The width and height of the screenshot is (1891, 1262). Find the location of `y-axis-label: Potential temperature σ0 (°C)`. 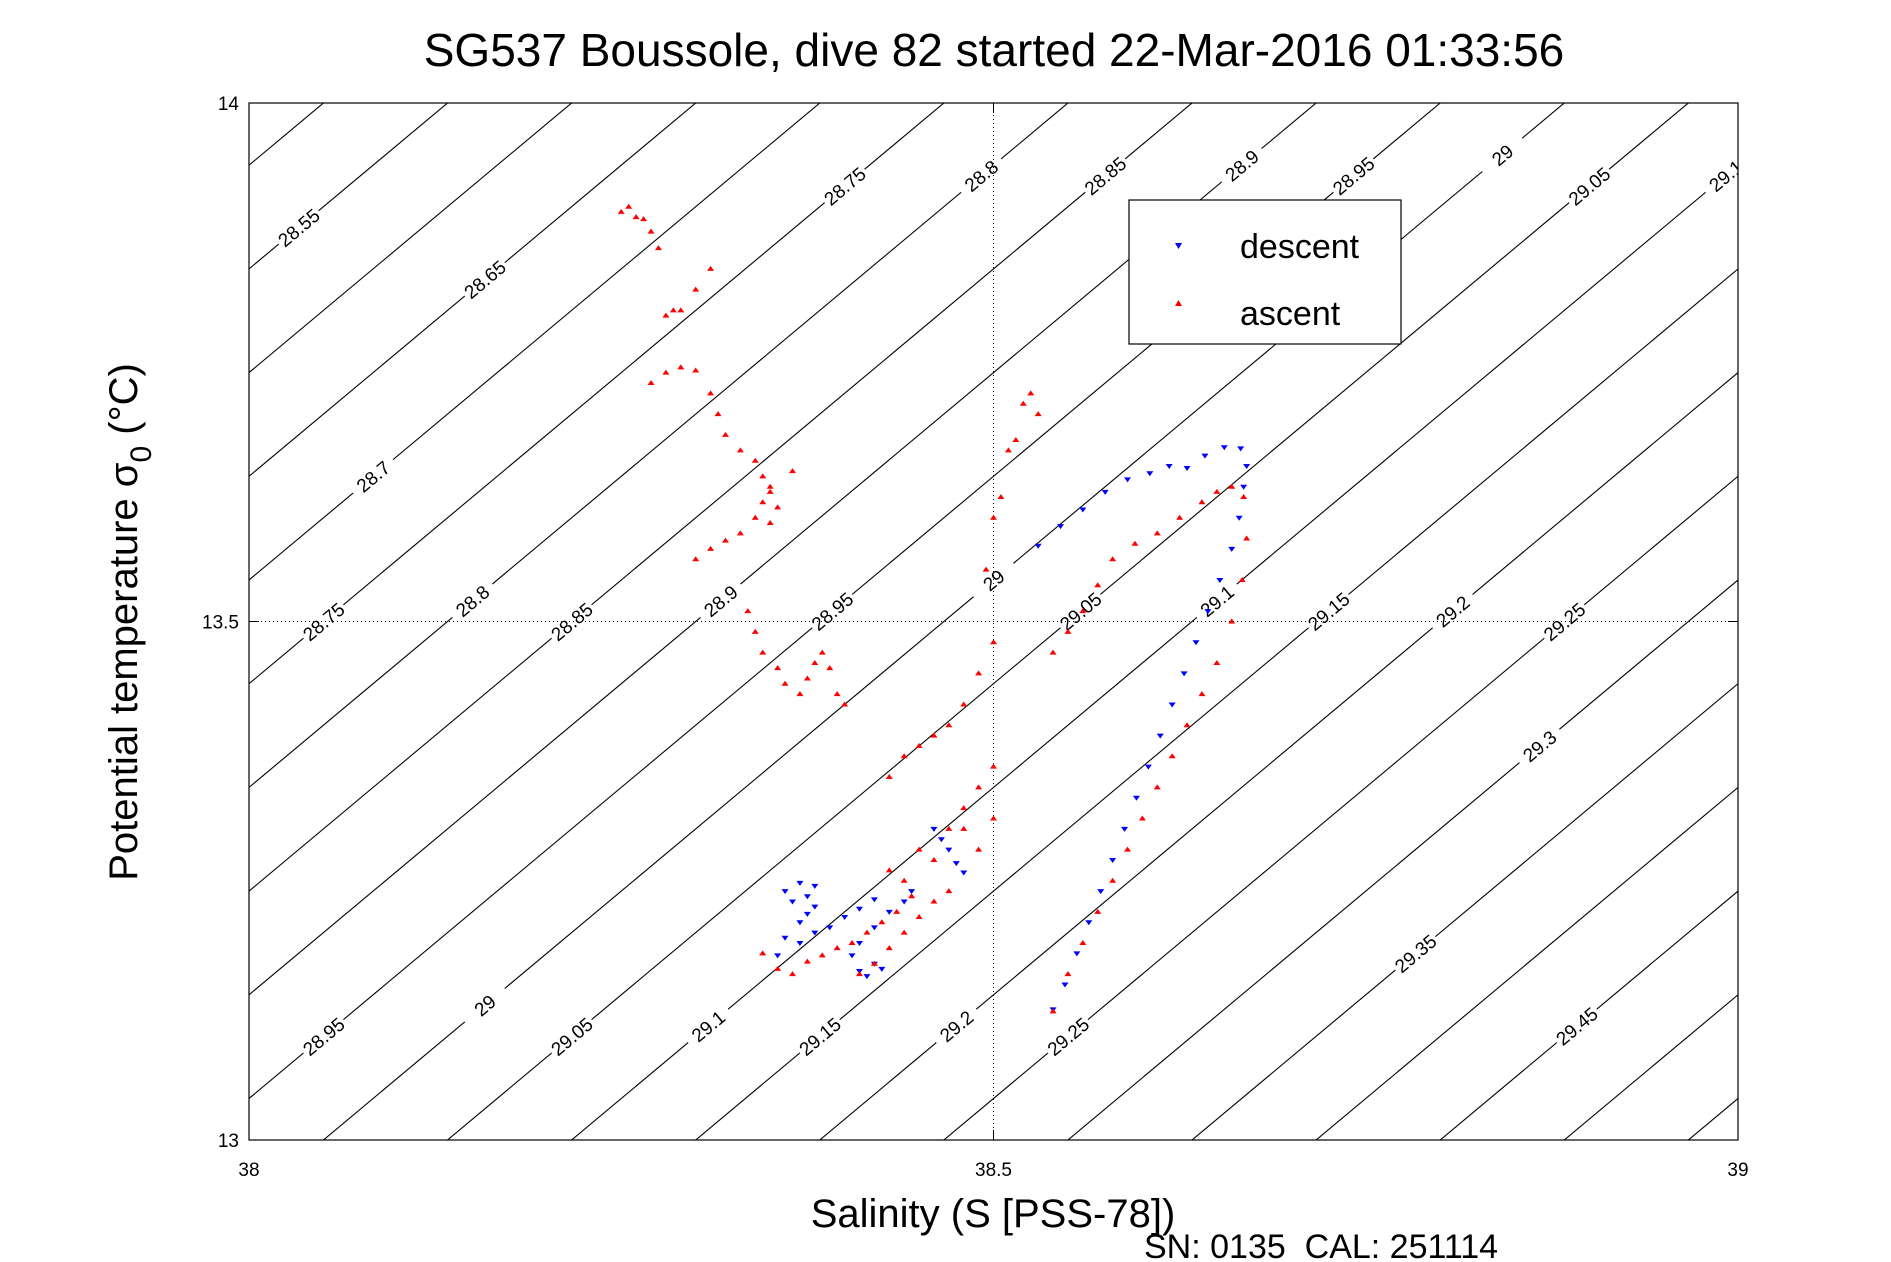

y-axis-label: Potential temperature σ0 (°C) is located at coordinates (130, 622).